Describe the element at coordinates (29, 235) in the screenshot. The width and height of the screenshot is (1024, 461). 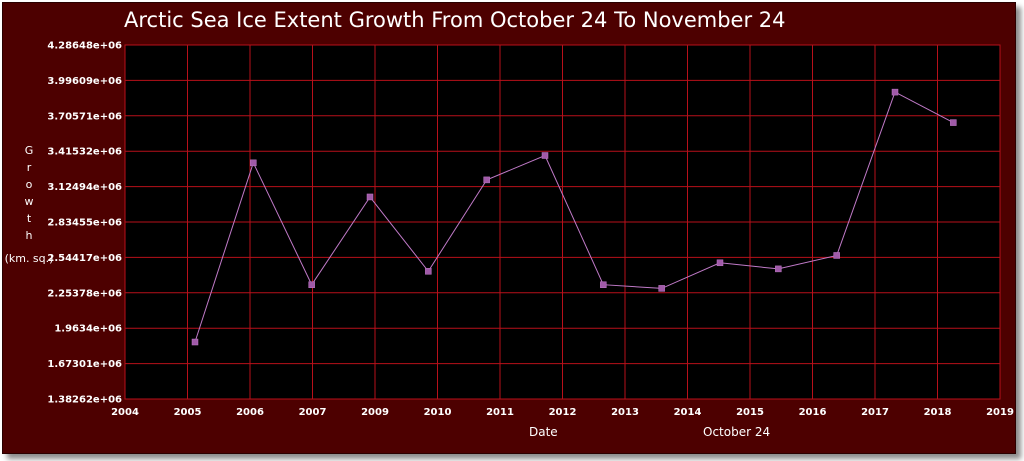
I see `y-axis-label-letter: h` at that location.